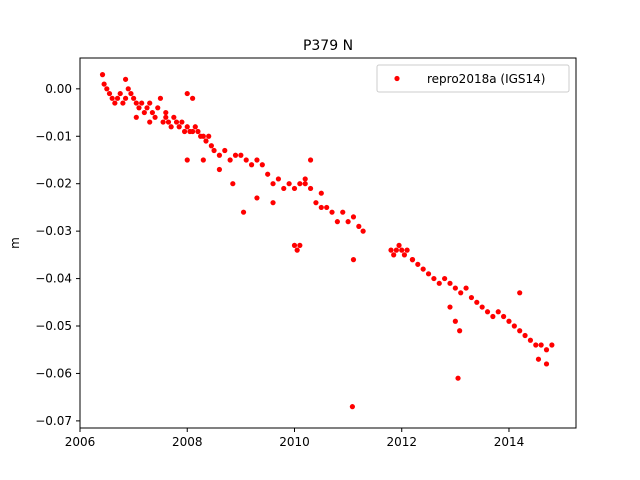  Describe the element at coordinates (53, 279) in the screenshot. I see `y-tick-label: −0.04` at that location.